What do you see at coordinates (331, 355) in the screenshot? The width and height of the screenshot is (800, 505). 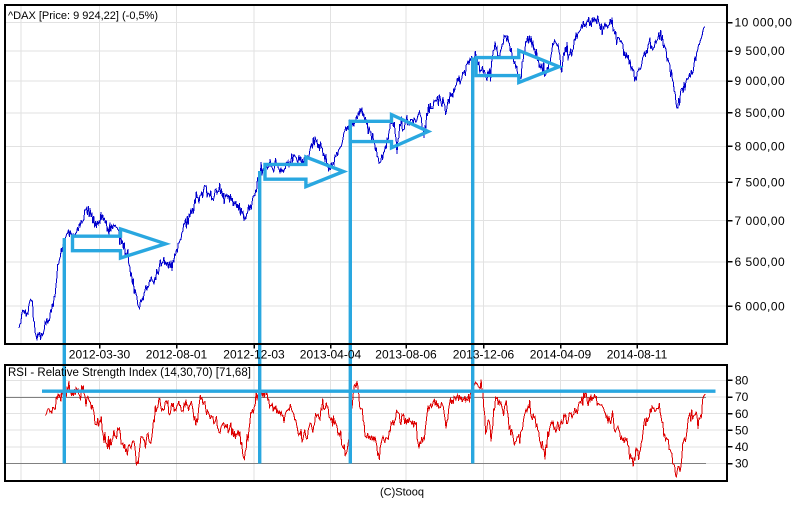 I see `svg-text: 2013-04-04` at bounding box center [331, 355].